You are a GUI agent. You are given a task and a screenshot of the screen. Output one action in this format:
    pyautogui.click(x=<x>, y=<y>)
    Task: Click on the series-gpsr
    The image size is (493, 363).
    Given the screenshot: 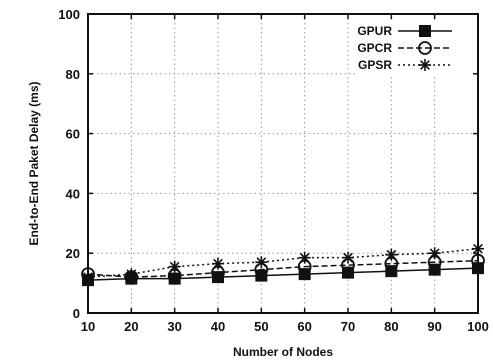 What is the action you would take?
    pyautogui.click(x=283, y=263)
    